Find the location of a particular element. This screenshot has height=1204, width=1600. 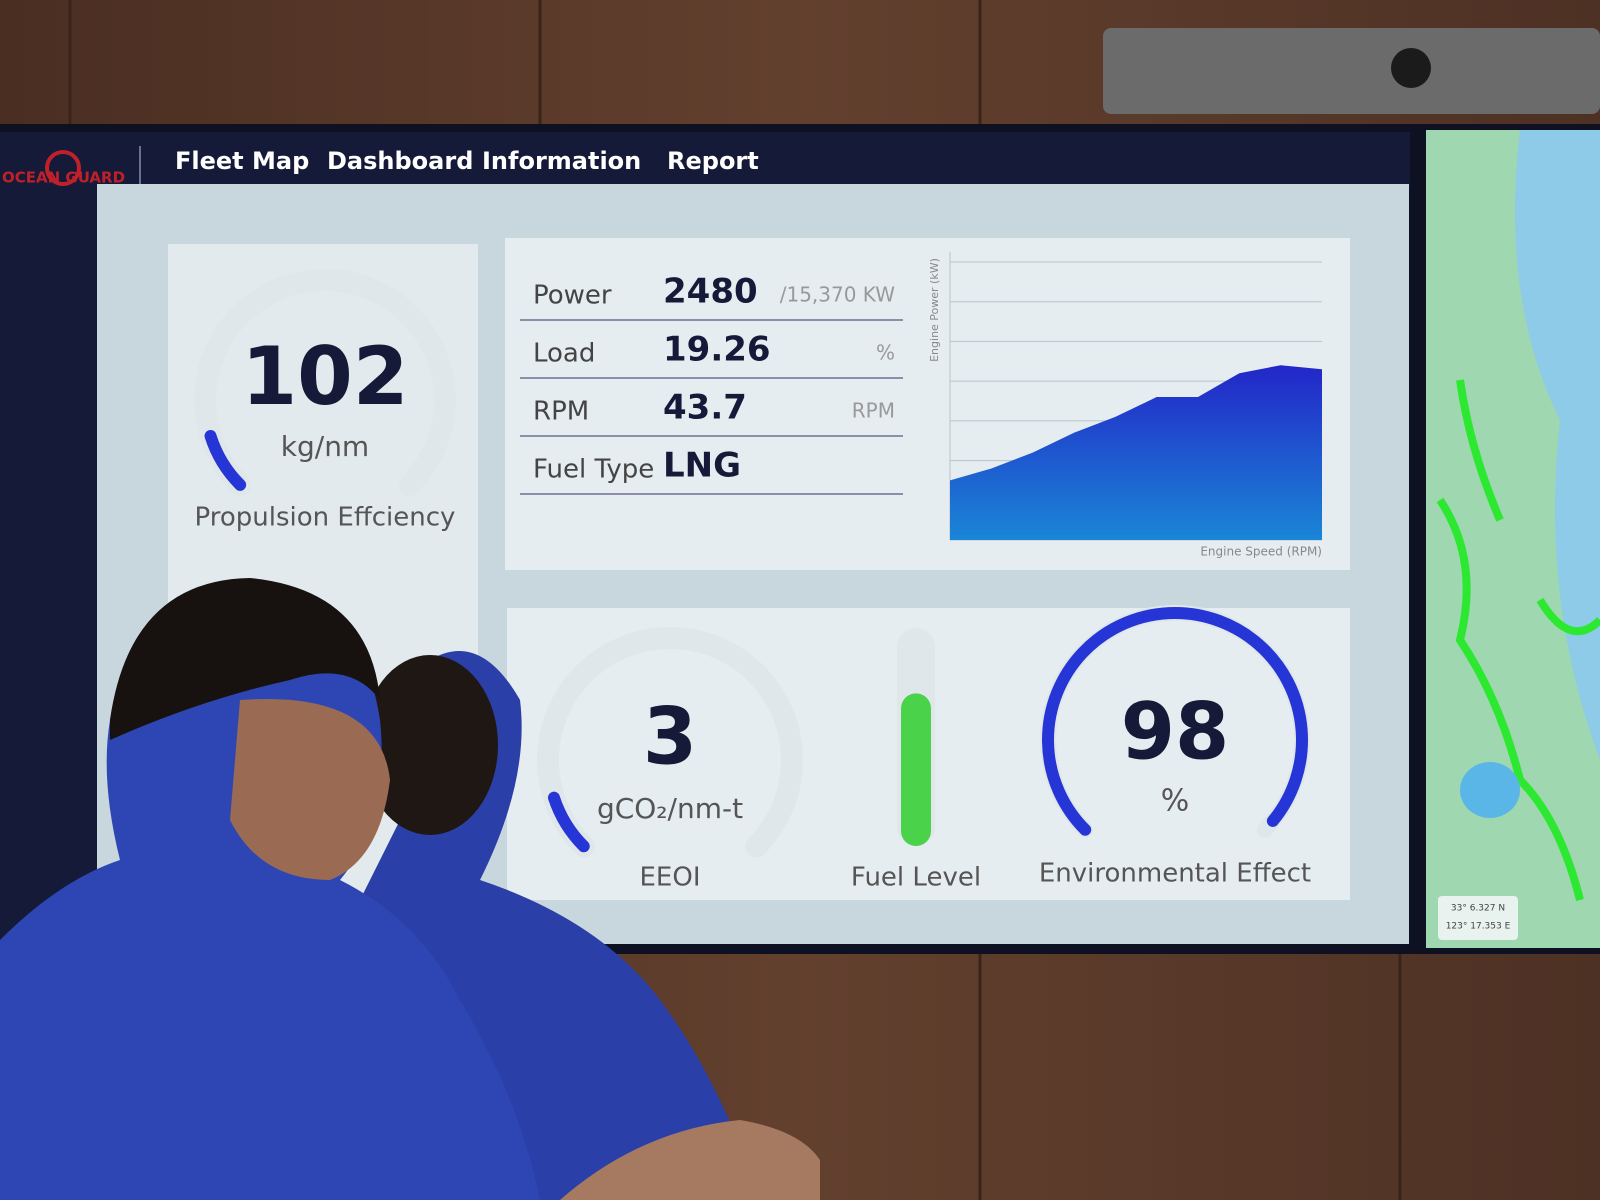

nav-item: Fleet Map is located at coordinates (242, 161).